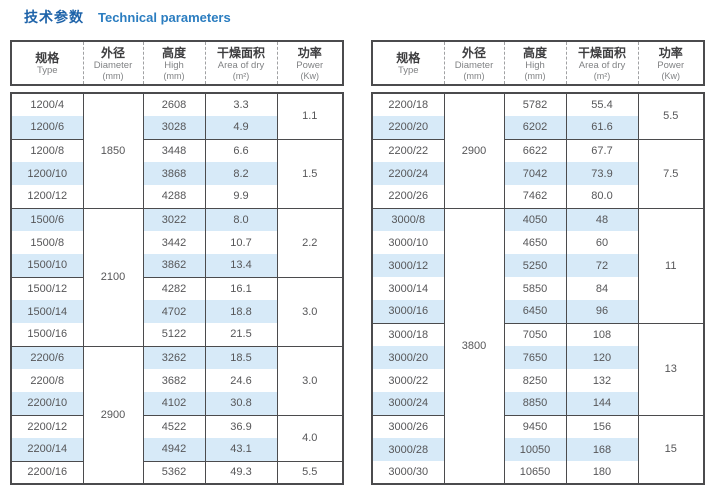  What do you see at coordinates (601, 473) in the screenshot?
I see `area-cell: 180` at bounding box center [601, 473].